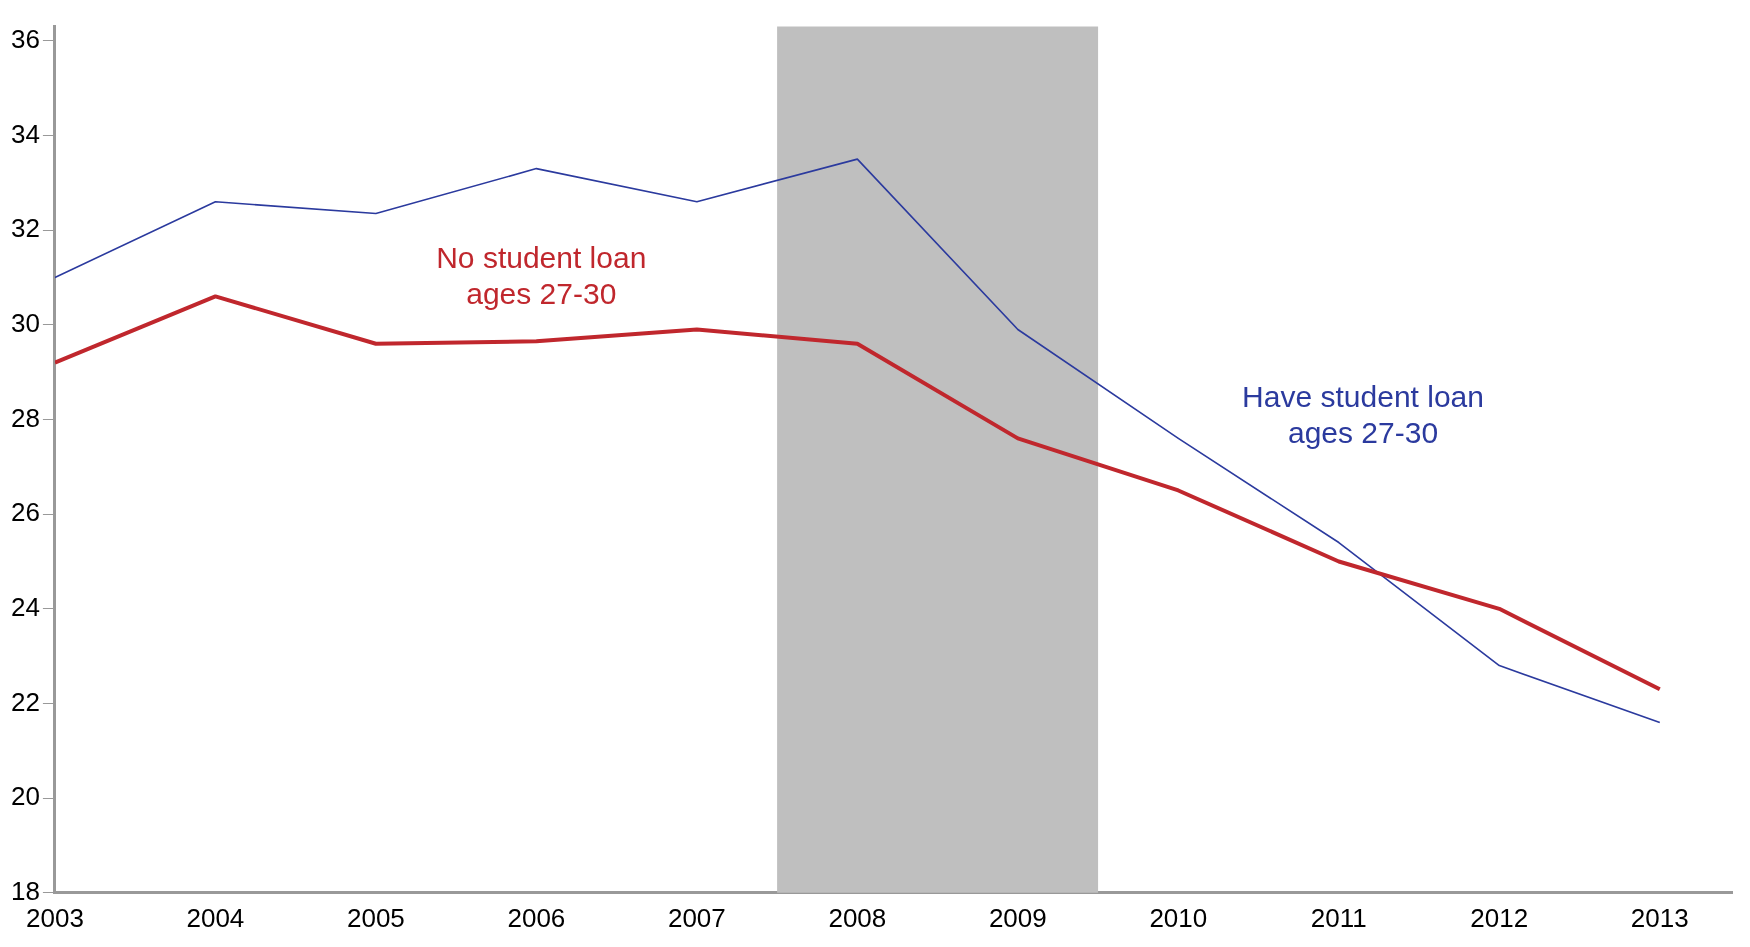 Image resolution: width=1750 pixels, height=947 pixels. I want to click on x-tick-label: 2013, so click(1659, 917).